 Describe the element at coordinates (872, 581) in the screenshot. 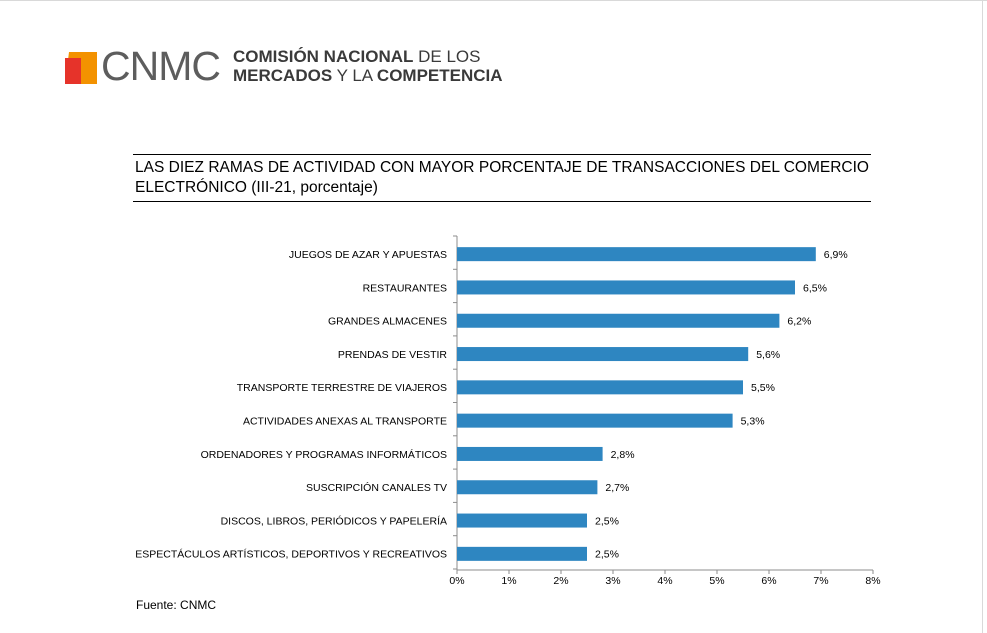

I see `x-tick-label: 8%` at that location.